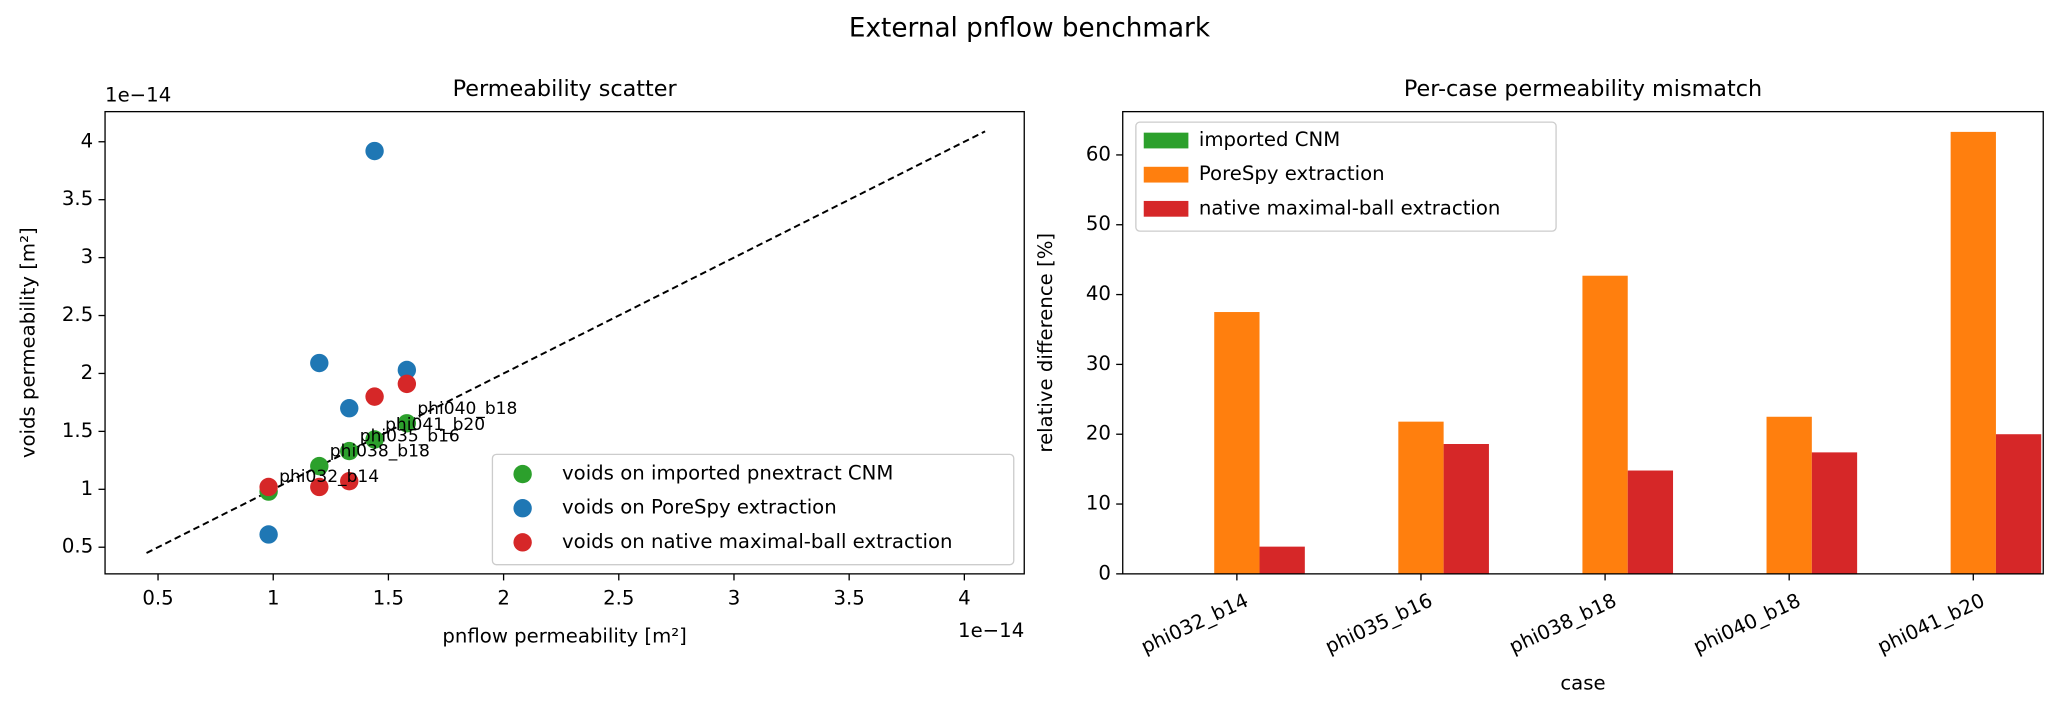  What do you see at coordinates (273, 597) in the screenshot?
I see `x-tick-label: 1` at bounding box center [273, 597].